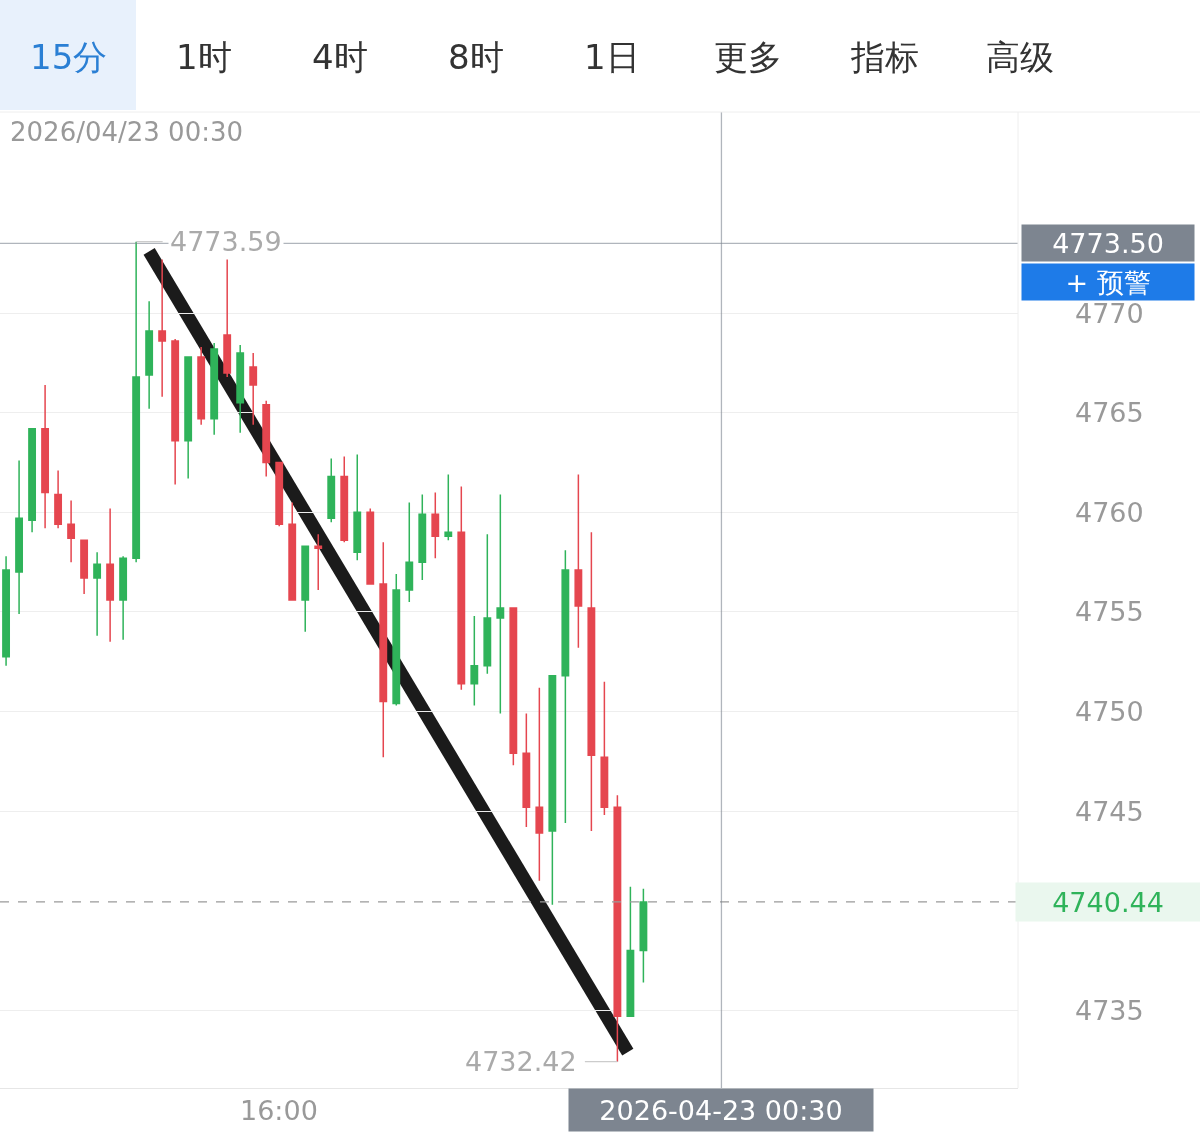 The height and width of the screenshot is (1133, 1200). I want to click on annotation: 2026/04/23 00:30, so click(127, 132).